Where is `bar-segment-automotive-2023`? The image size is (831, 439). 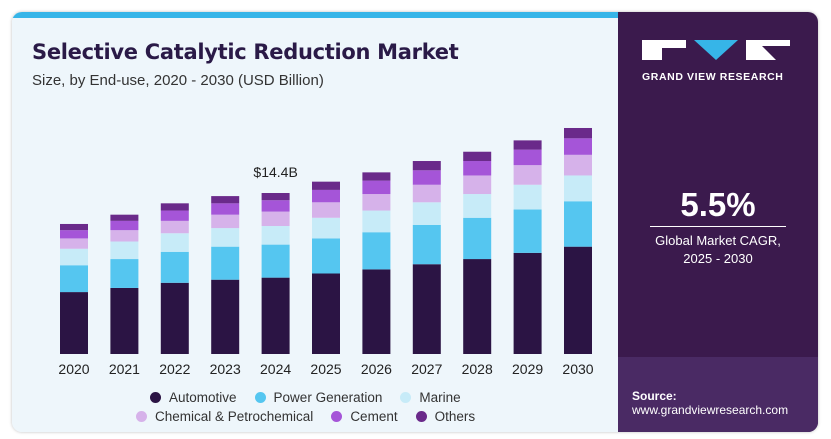
bar-segment-automotive-2023 is located at coordinates (225, 316).